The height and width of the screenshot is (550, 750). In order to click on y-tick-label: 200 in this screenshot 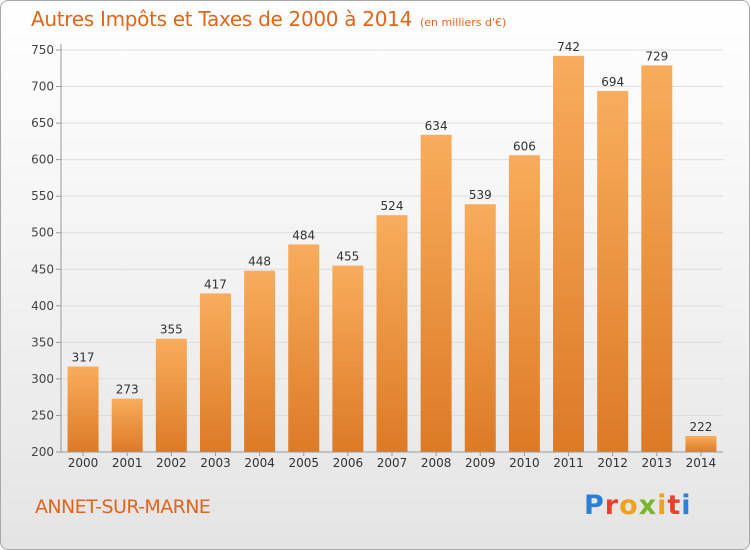, I will do `click(42, 452)`.